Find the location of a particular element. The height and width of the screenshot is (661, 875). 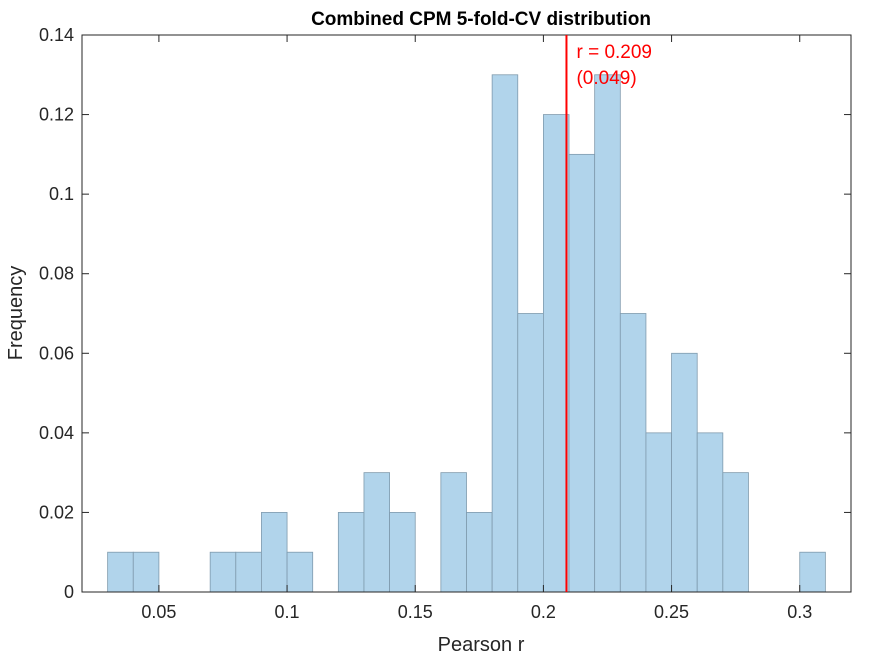

y-tick-label: 0.12 is located at coordinates (56, 115).